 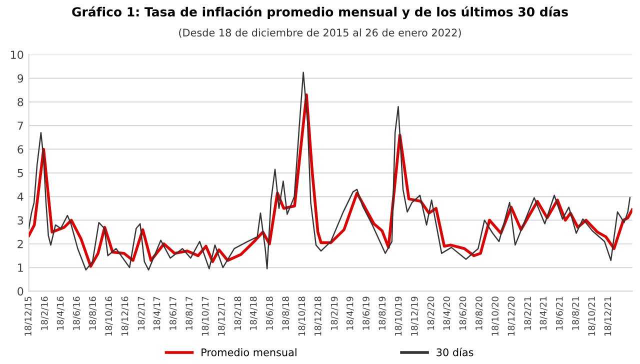 What do you see at coordinates (190, 313) in the screenshot?
I see `x-tick-label: 18/8/17` at bounding box center [190, 313].